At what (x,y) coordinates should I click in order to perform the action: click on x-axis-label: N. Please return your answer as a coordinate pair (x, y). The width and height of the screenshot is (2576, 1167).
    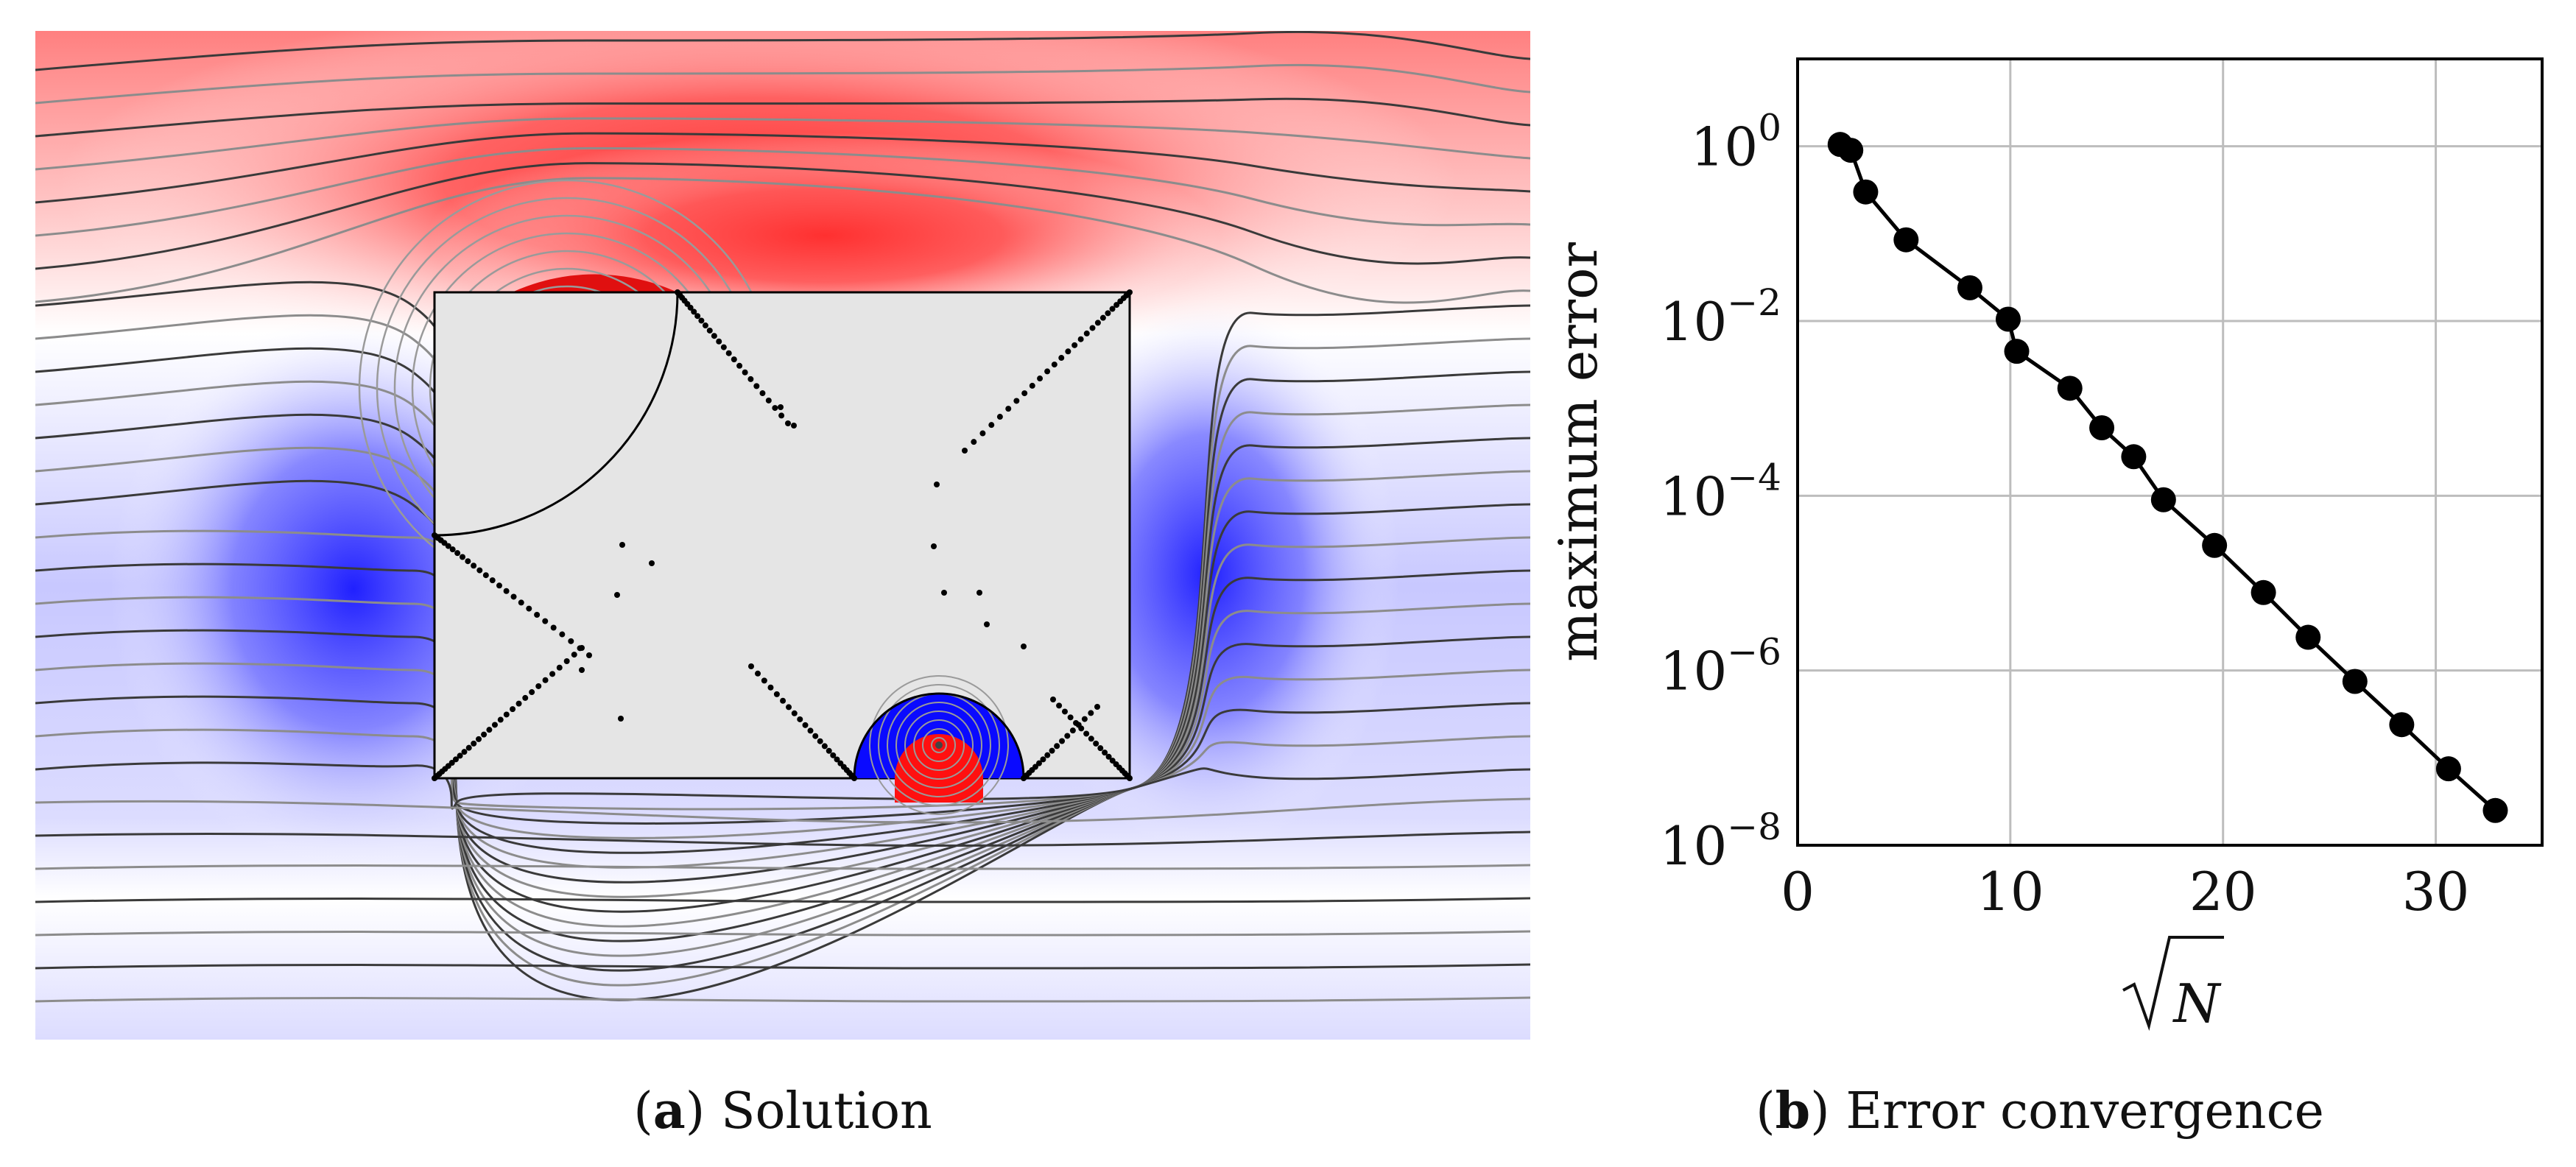
    Looking at the image, I should click on (2173, 985).